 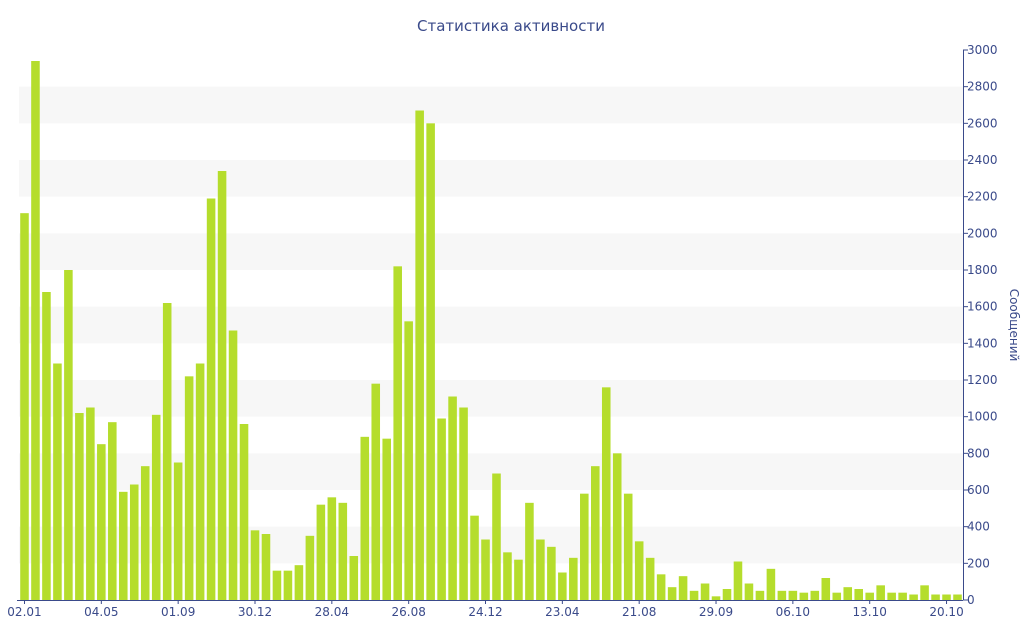 What do you see at coordinates (978, 453) in the screenshot?
I see `y-tick-label: 800` at bounding box center [978, 453].